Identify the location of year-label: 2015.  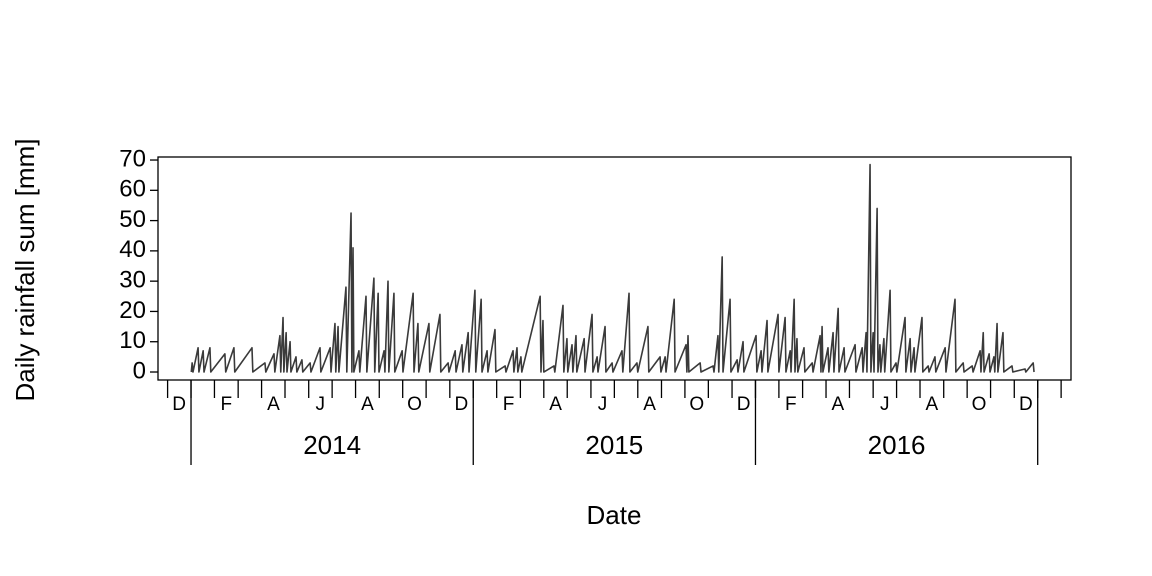
(614, 445).